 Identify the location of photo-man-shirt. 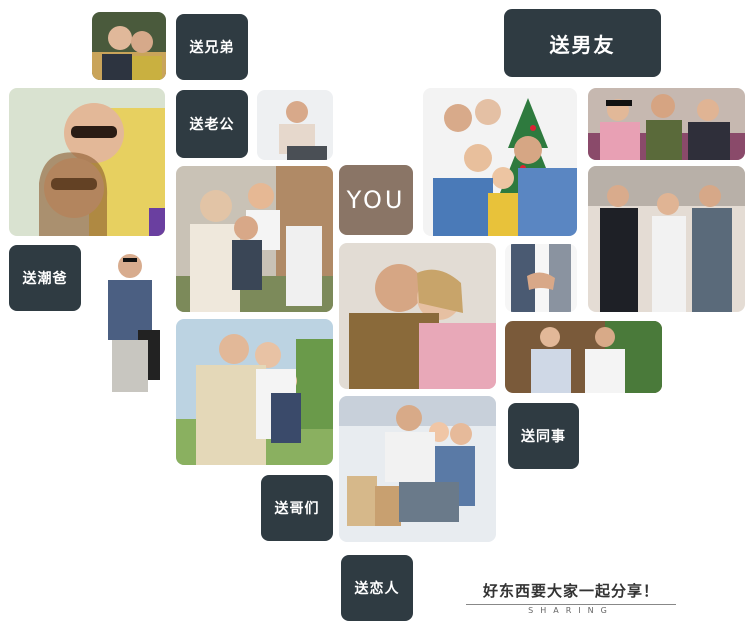
(130, 318).